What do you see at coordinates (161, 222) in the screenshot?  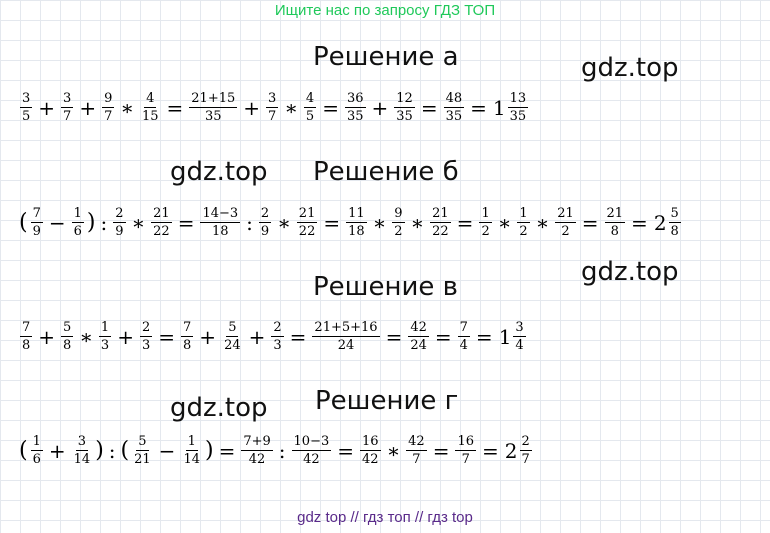 I see `fraction: 21 22` at bounding box center [161, 222].